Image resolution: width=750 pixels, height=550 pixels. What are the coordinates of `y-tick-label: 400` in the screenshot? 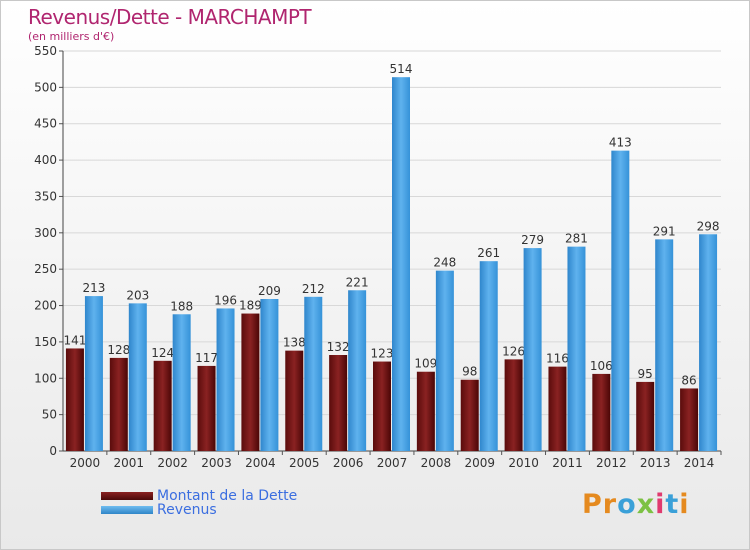 It's located at (45, 160).